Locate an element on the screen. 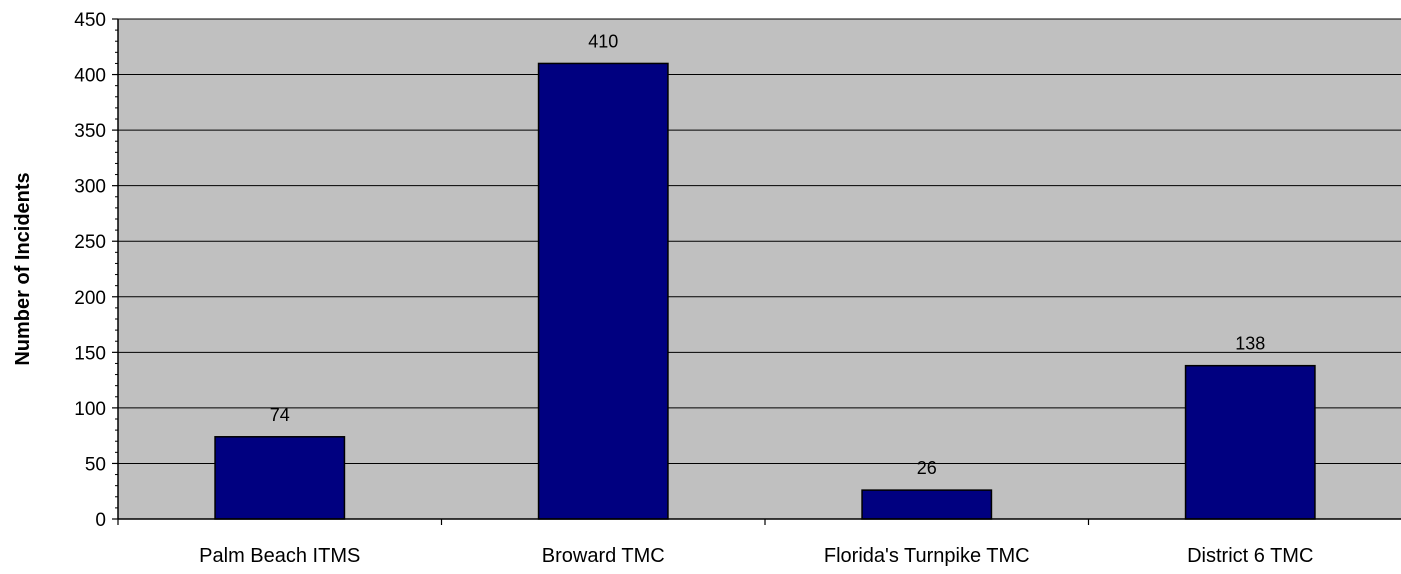  y-tick-label: 50 is located at coordinates (95, 464).